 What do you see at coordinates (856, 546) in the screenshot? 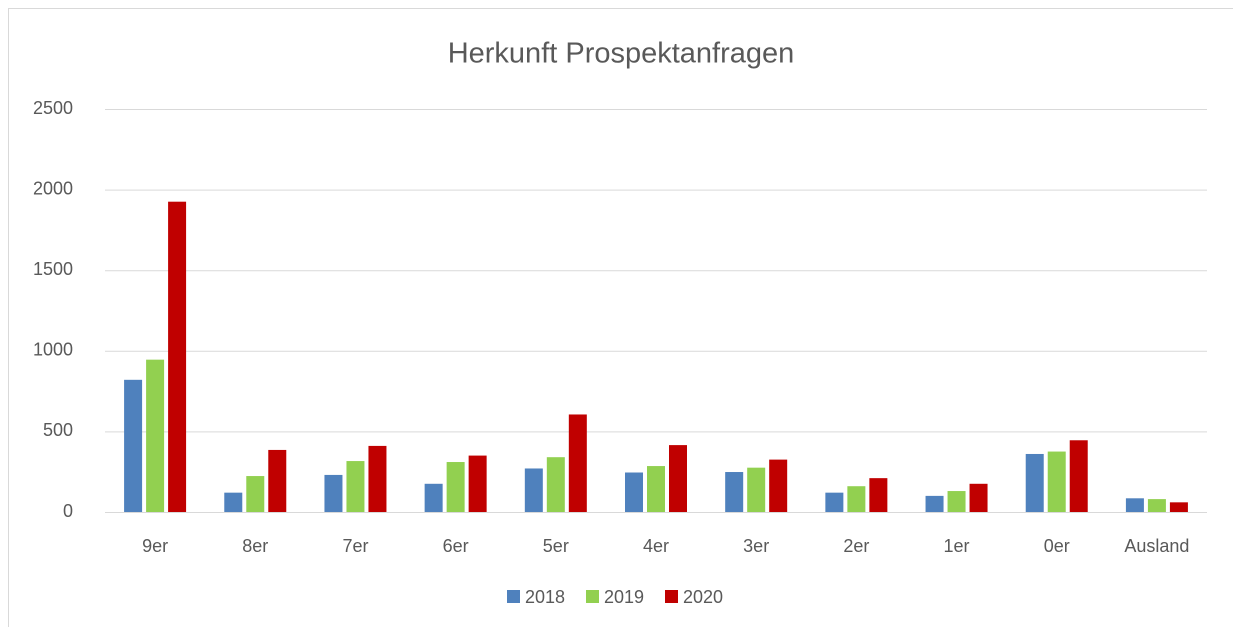
I see `x-tick-label: 2er` at bounding box center [856, 546].